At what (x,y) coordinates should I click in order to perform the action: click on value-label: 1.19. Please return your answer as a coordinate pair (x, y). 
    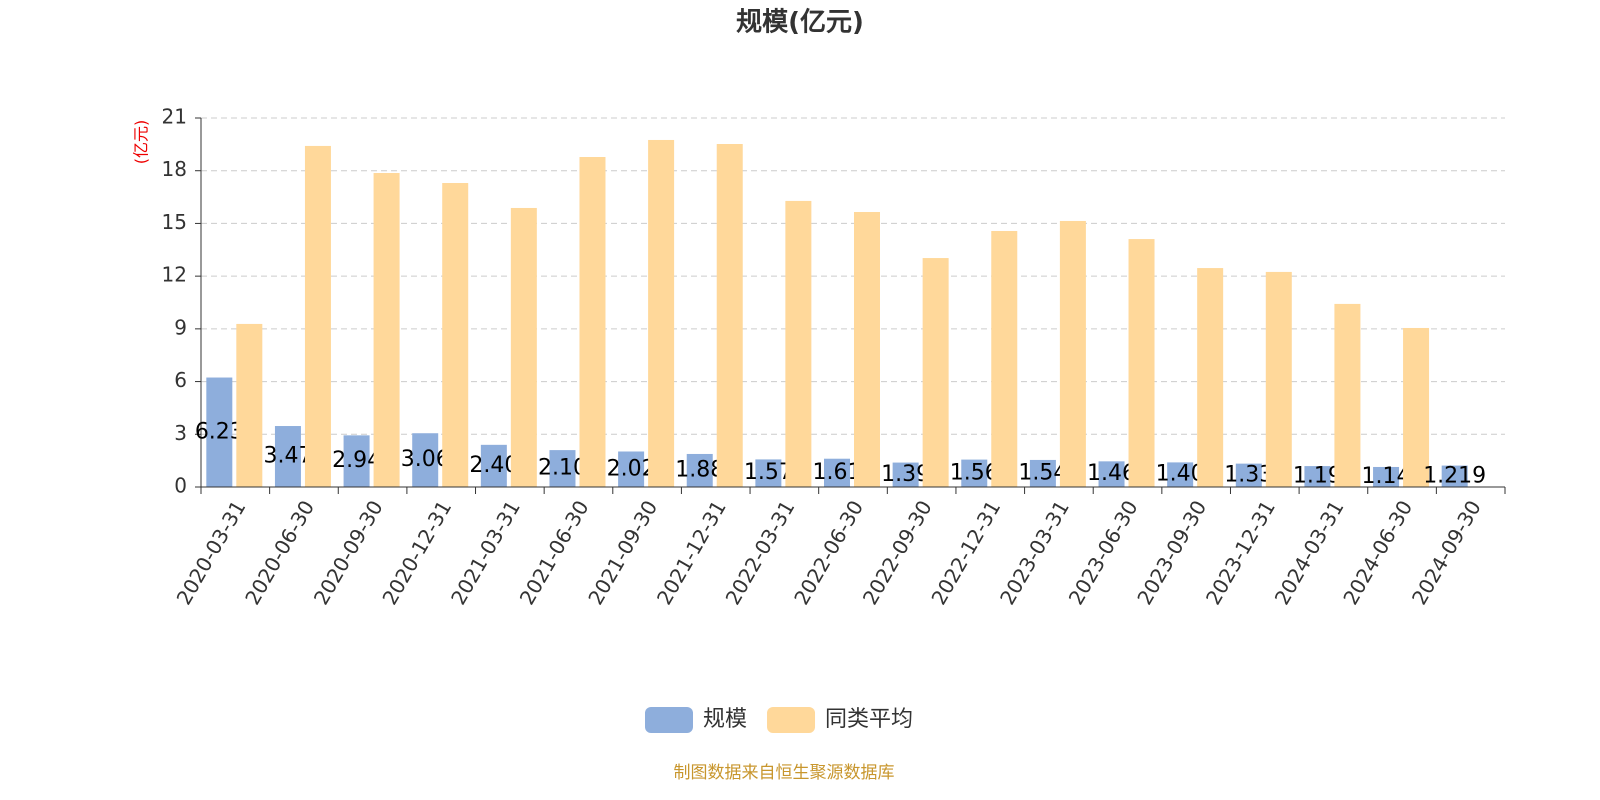
    Looking at the image, I should click on (1317, 476).